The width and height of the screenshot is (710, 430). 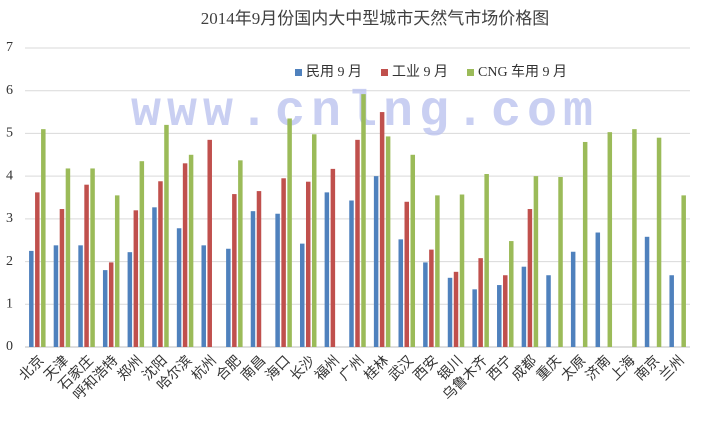 What do you see at coordinates (9, 346) in the screenshot?
I see `y-tick-label: 0` at bounding box center [9, 346].